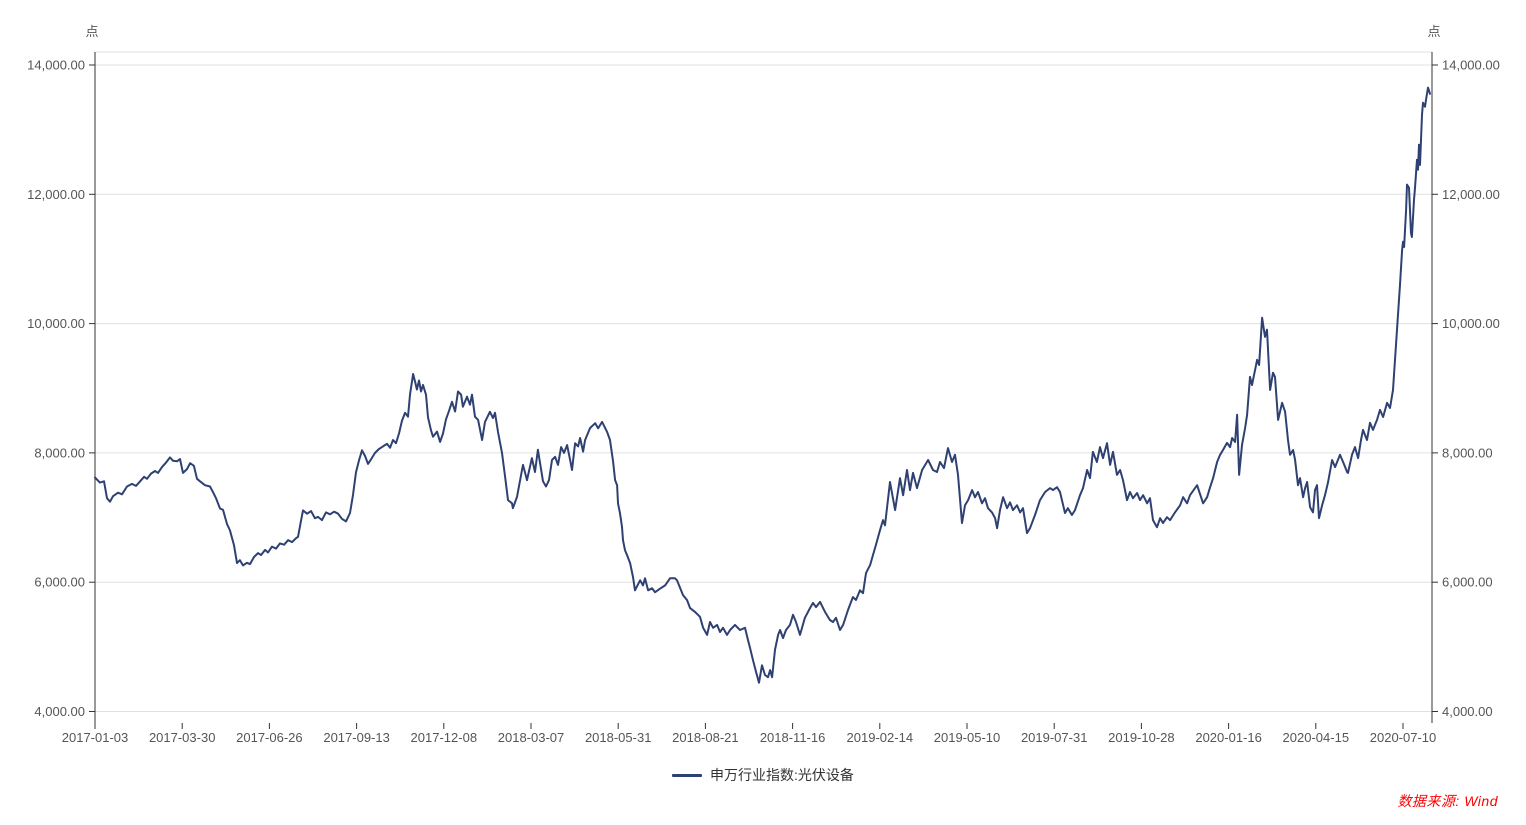  Describe the element at coordinates (618, 737) in the screenshot. I see `x-axis-tick-label: 2018-05-31` at that location.